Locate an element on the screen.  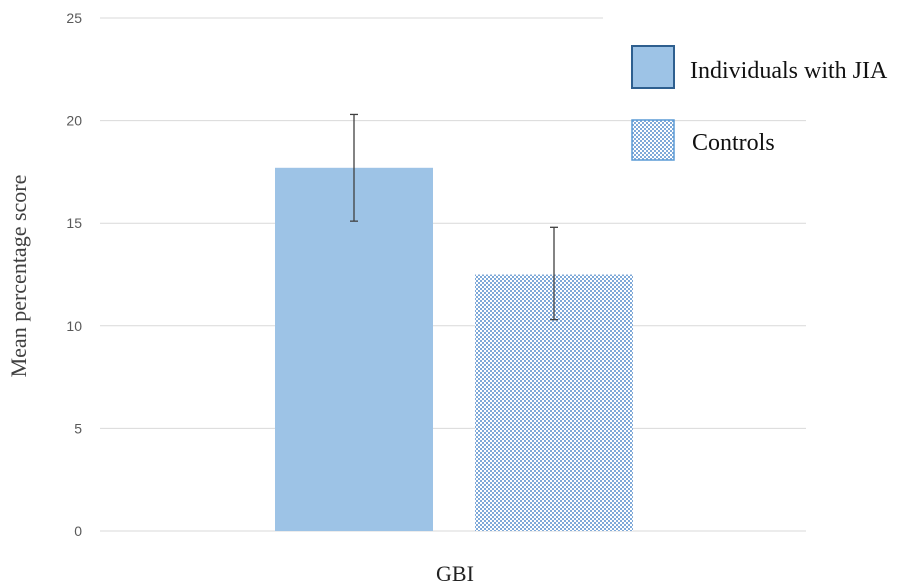
y-tick-label: 0 is located at coordinates (78, 531).